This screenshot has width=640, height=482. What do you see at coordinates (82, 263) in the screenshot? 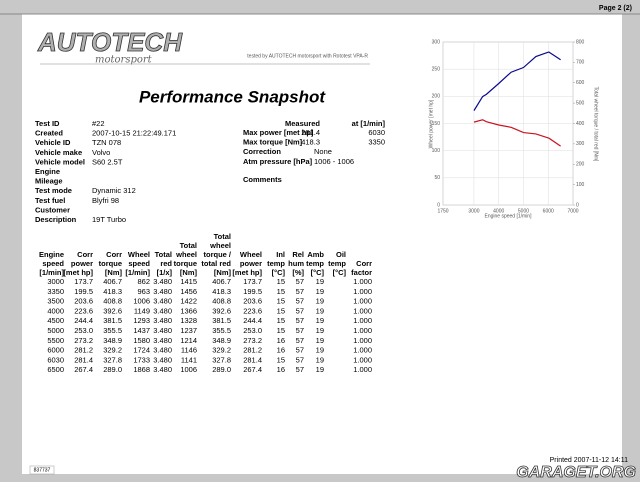
I see `column-header: power` at bounding box center [82, 263].